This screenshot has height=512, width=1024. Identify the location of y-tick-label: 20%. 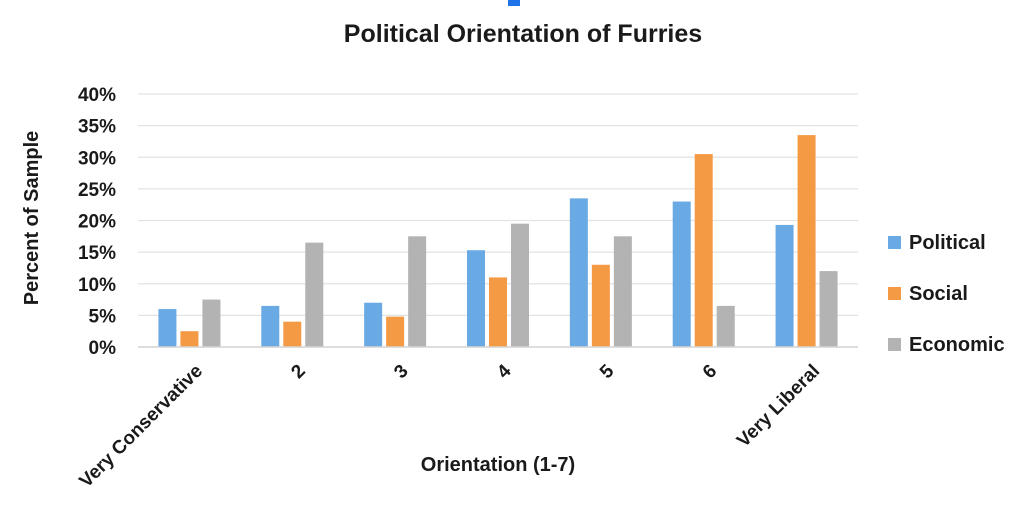
(97, 222).